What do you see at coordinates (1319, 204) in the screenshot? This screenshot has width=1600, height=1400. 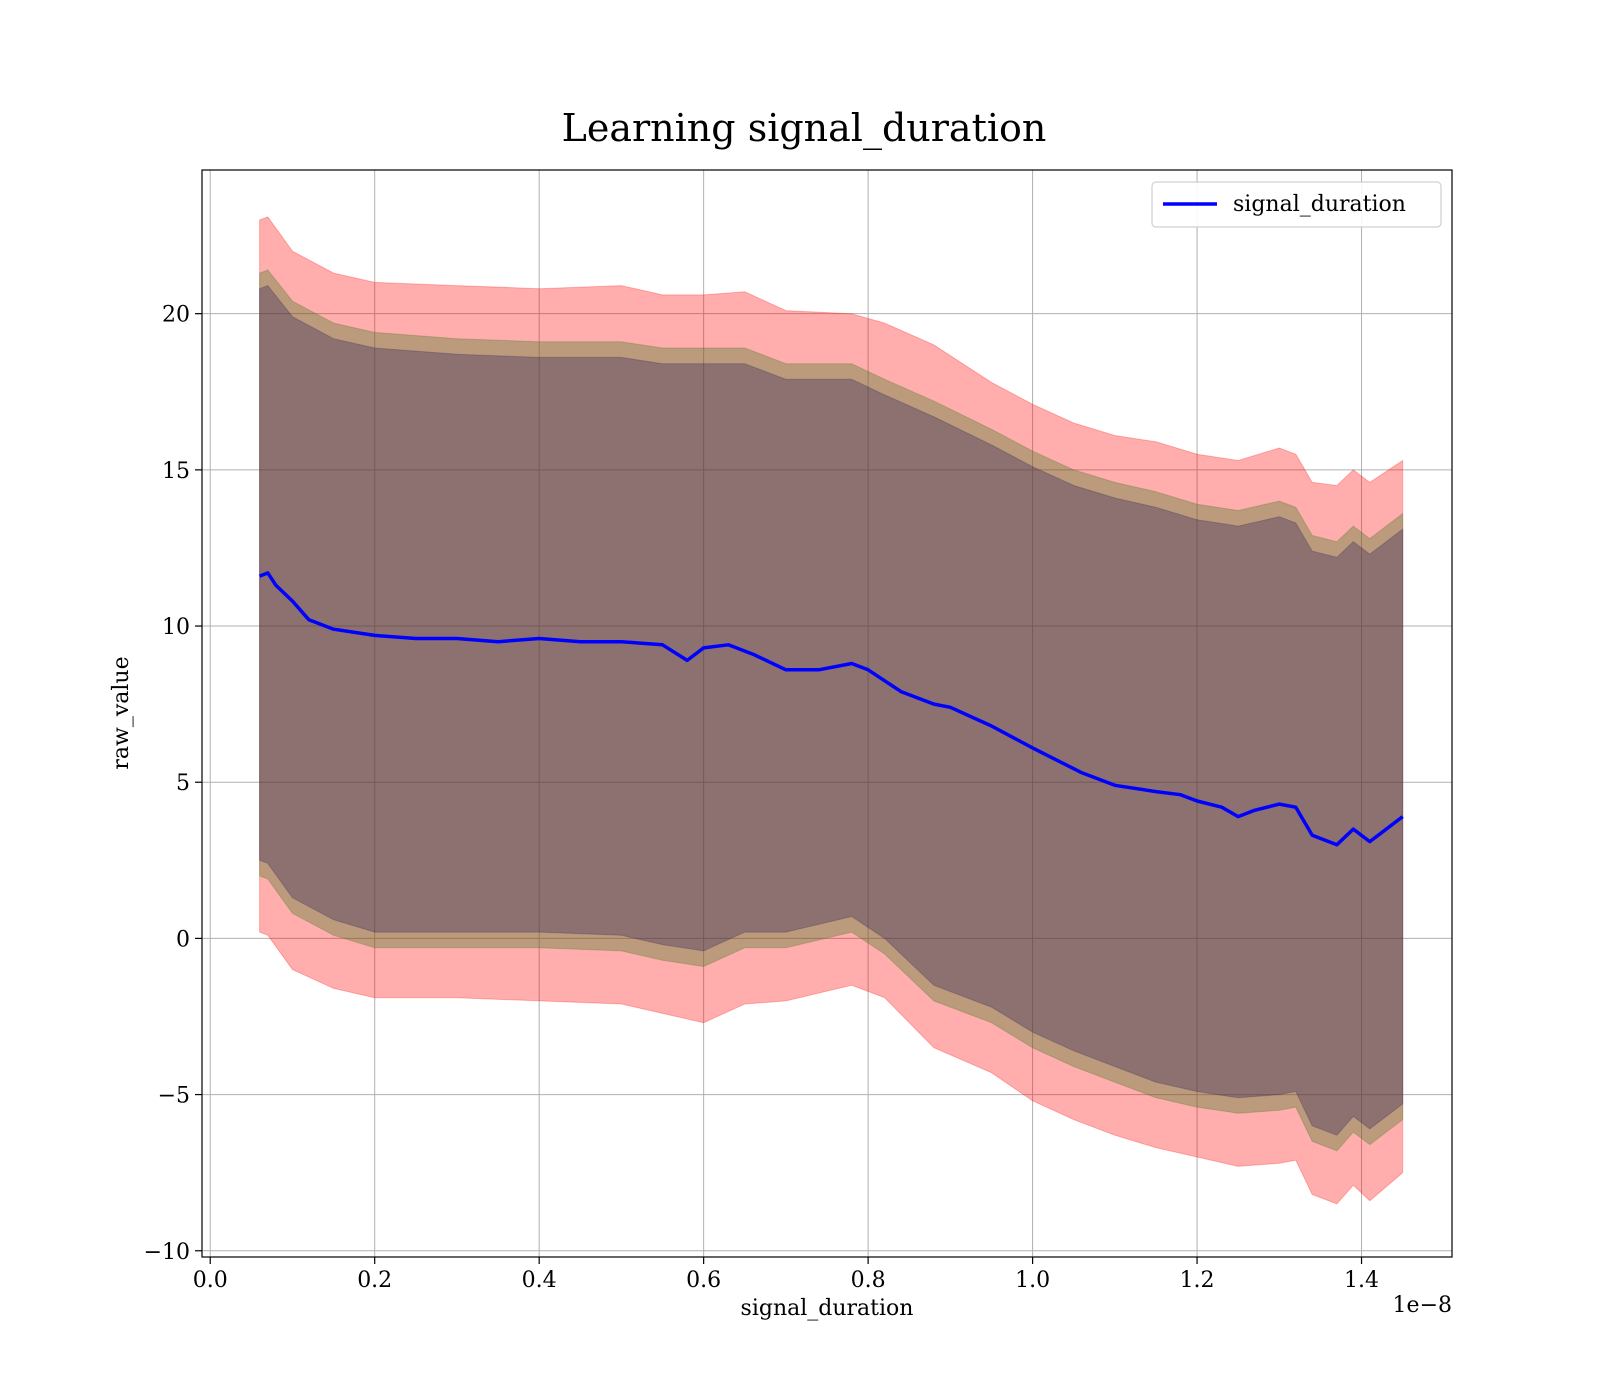 I see `legend-label-signal-duration: signal_duration` at bounding box center [1319, 204].